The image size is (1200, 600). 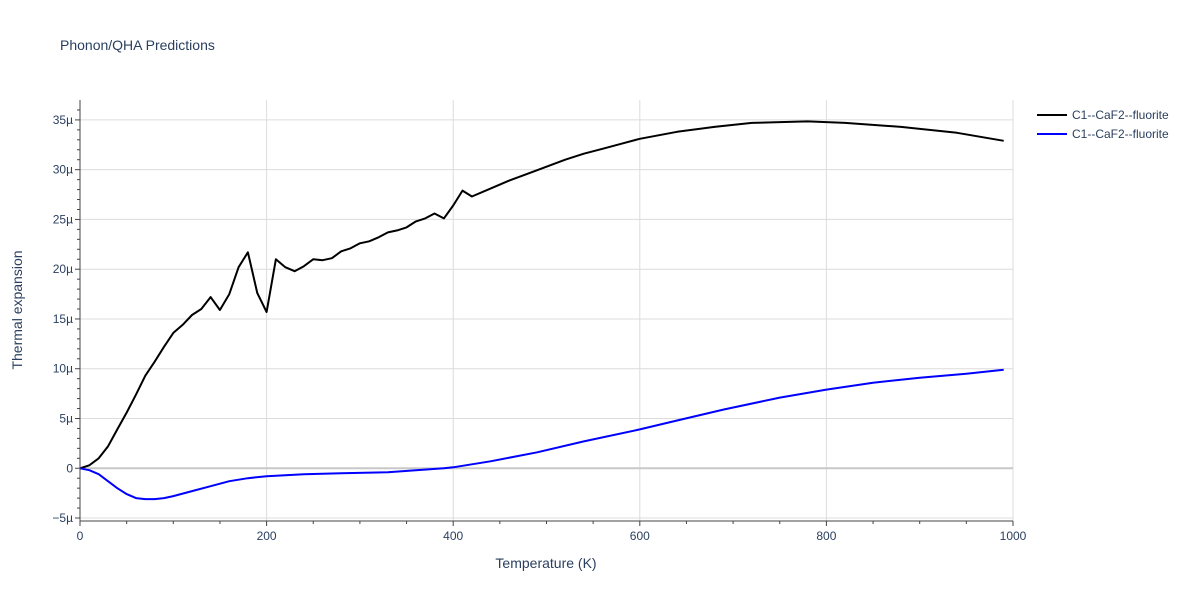 I want to click on x-tick-label: 400, so click(x=453, y=536).